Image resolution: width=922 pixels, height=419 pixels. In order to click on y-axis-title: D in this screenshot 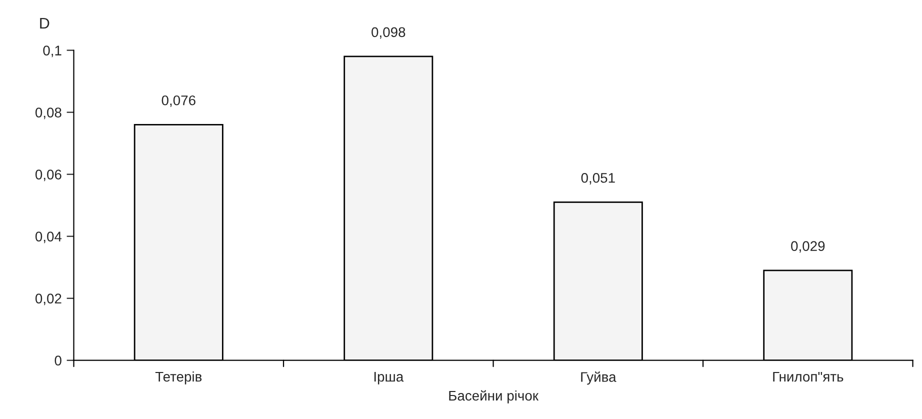, I will do `click(45, 23)`.